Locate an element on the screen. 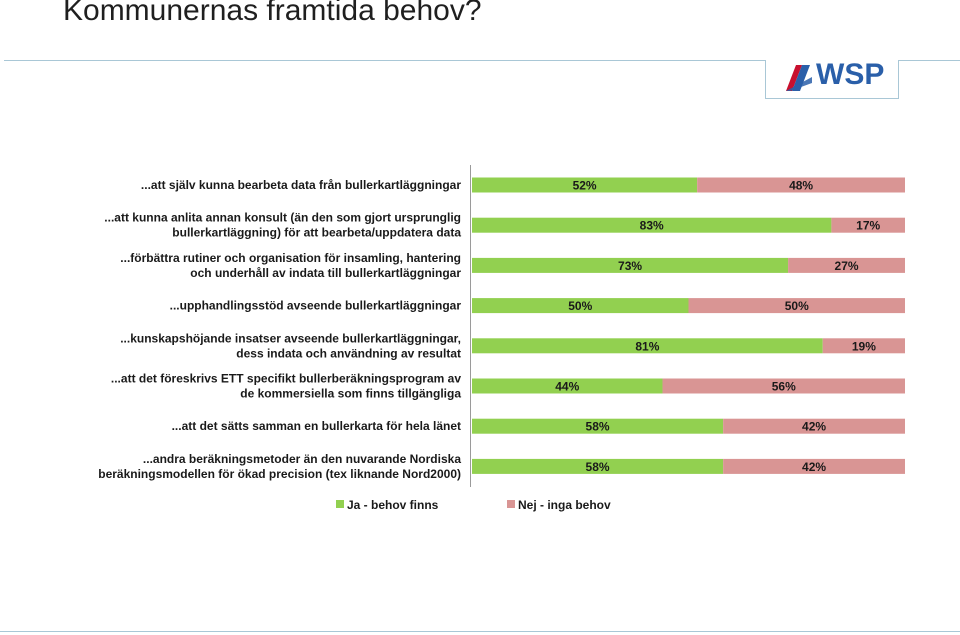  data-label: 56% is located at coordinates (784, 387).